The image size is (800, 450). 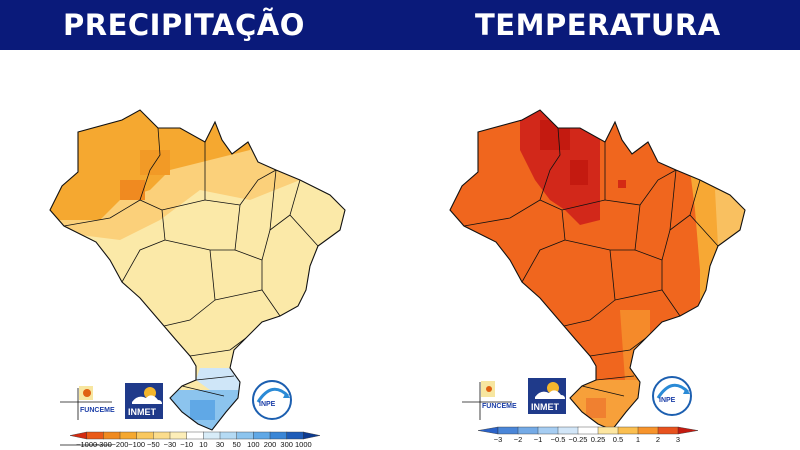 What do you see at coordinates (400, 25) in the screenshot?
I see `header-bar` at bounding box center [400, 25].